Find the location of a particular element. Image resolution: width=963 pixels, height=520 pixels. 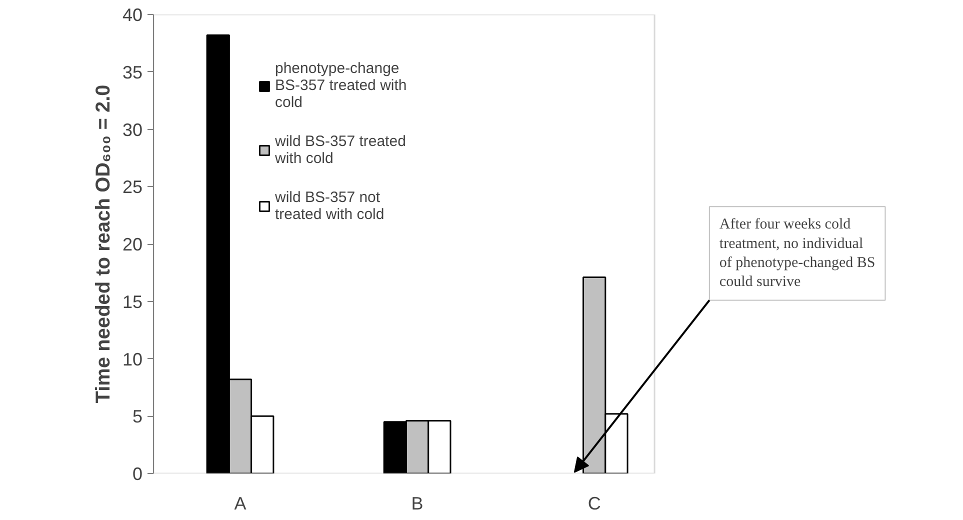

y-tick-label: 10 is located at coordinates (132, 359).